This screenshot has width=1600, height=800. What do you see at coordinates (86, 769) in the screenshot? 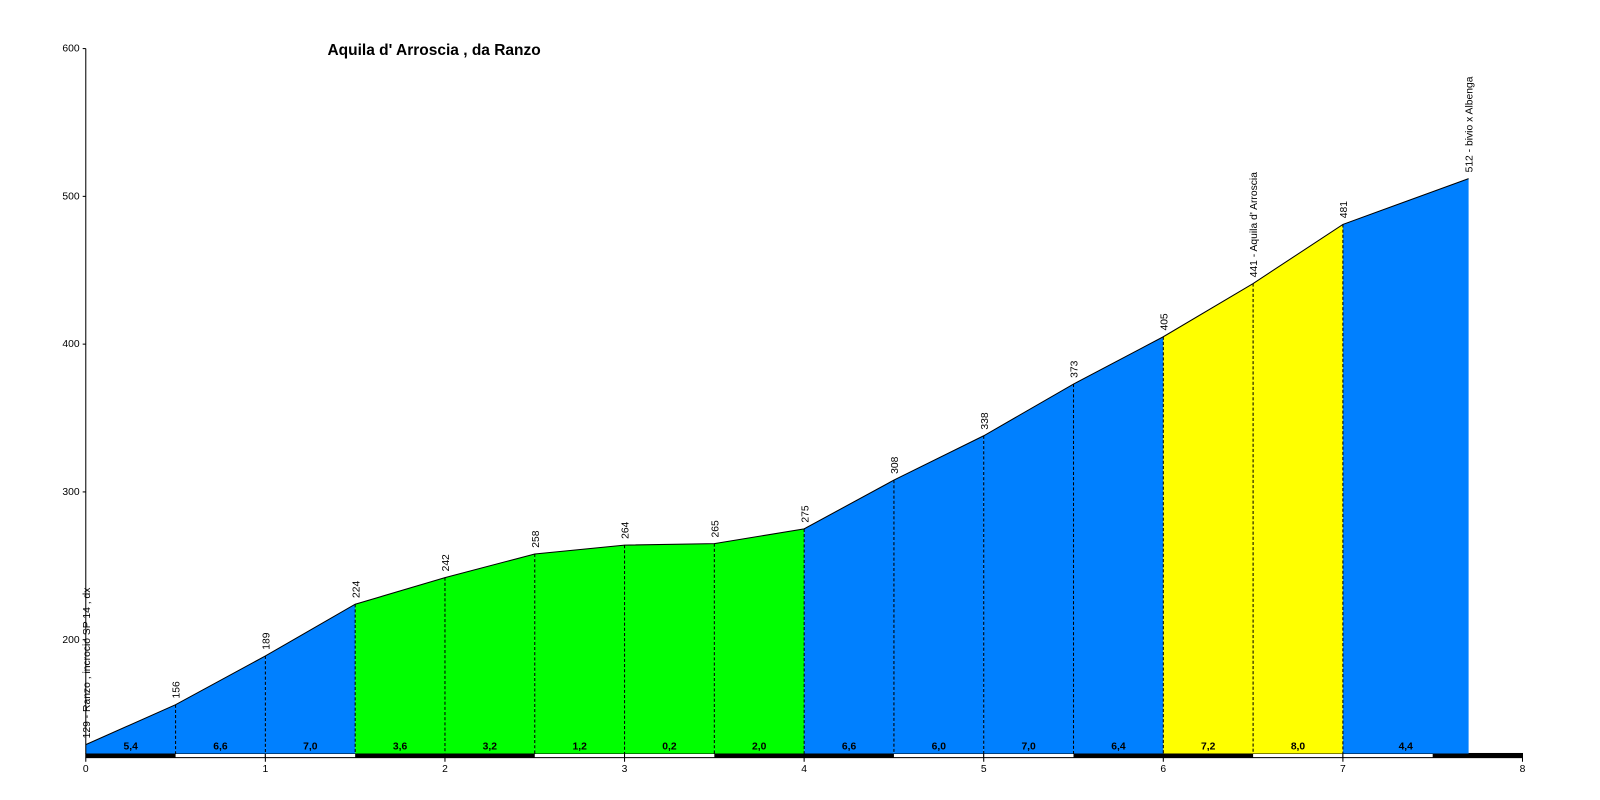
I see `x-tick-label: 0` at bounding box center [86, 769].